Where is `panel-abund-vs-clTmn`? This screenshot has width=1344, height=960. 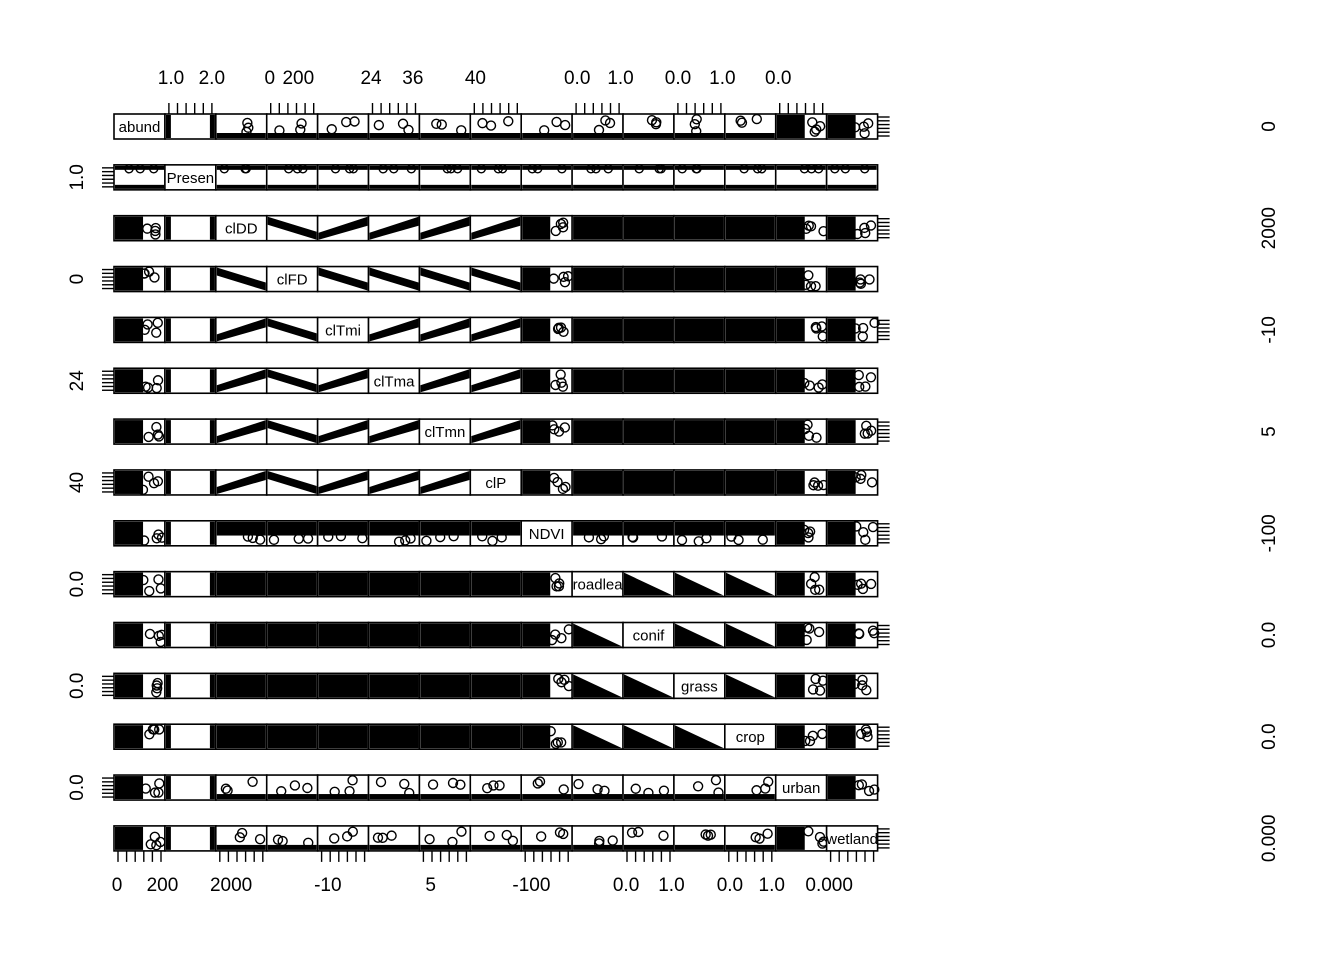 panel-abund-vs-clTmn is located at coordinates (445, 126).